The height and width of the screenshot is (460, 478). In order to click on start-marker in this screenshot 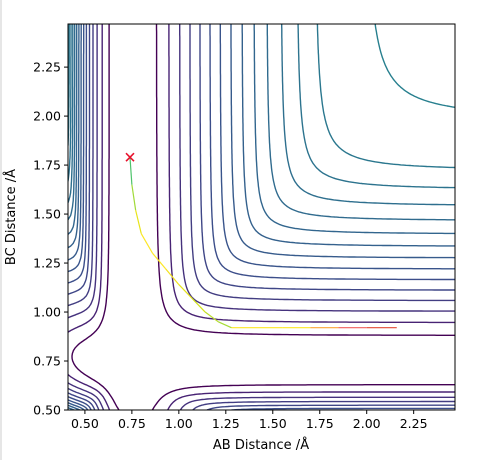, I will do `click(130, 157)`.